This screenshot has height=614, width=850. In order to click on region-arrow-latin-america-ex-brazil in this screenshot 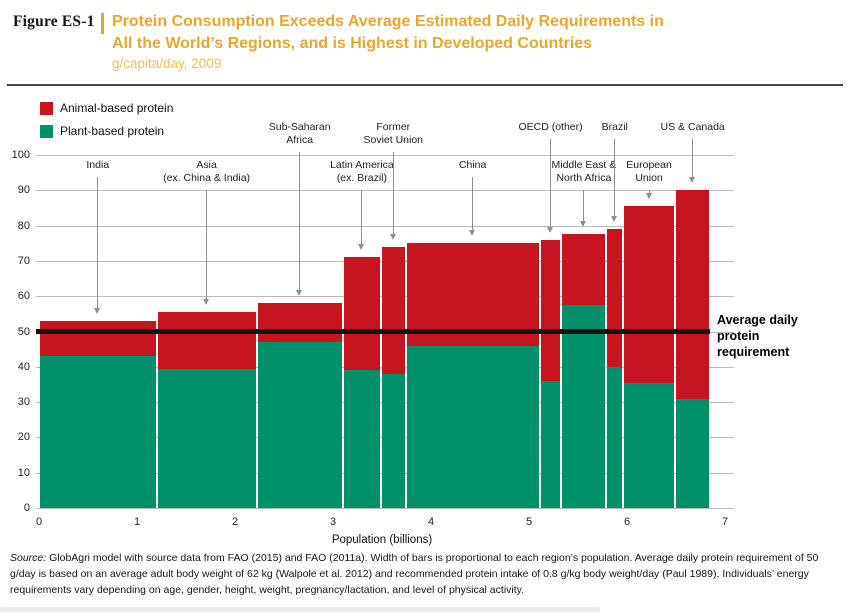, I will do `click(362, 217)`.